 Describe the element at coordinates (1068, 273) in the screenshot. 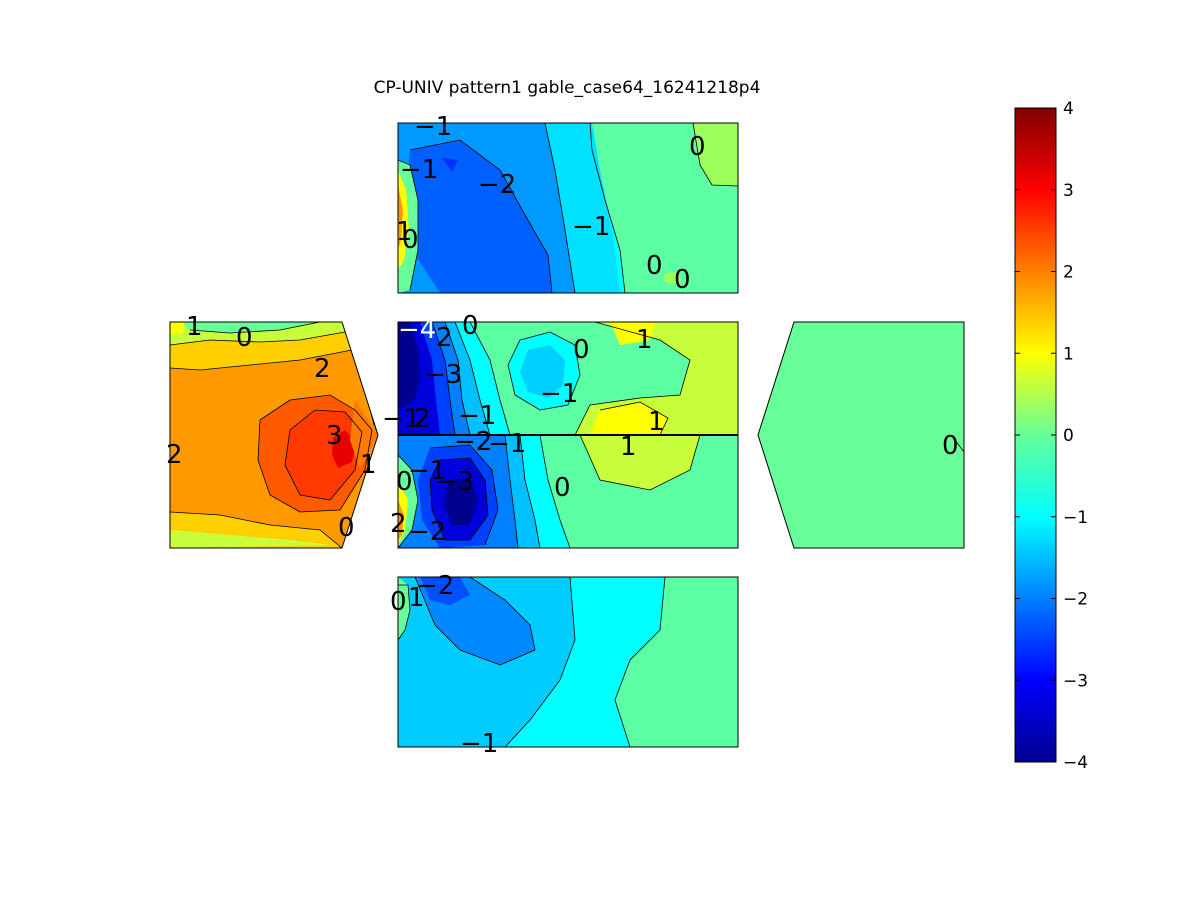

I see `colorbar-tick-label: 2` at that location.